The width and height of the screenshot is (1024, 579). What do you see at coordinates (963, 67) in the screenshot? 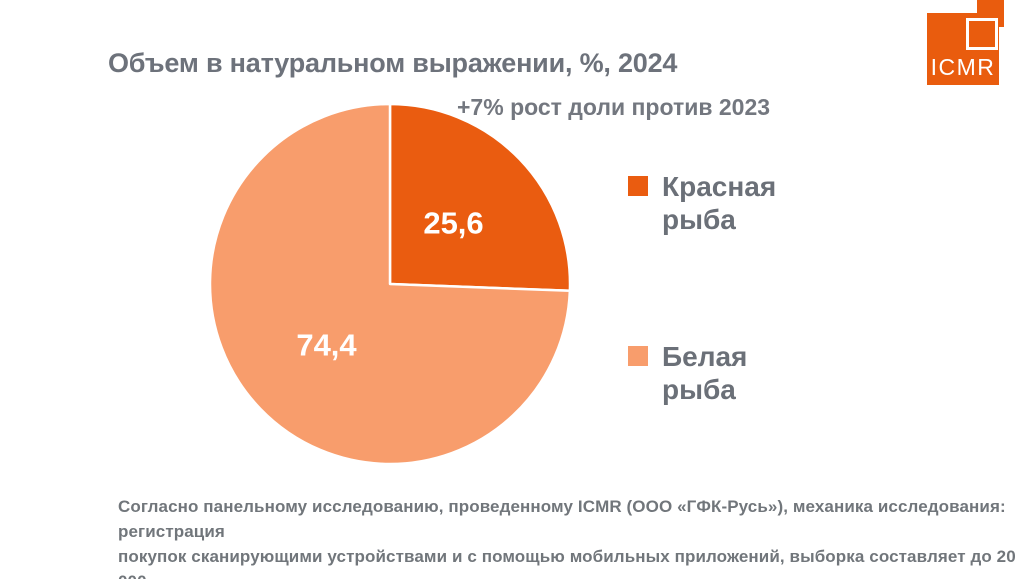
I see `logo-text: ICMR` at bounding box center [963, 67].